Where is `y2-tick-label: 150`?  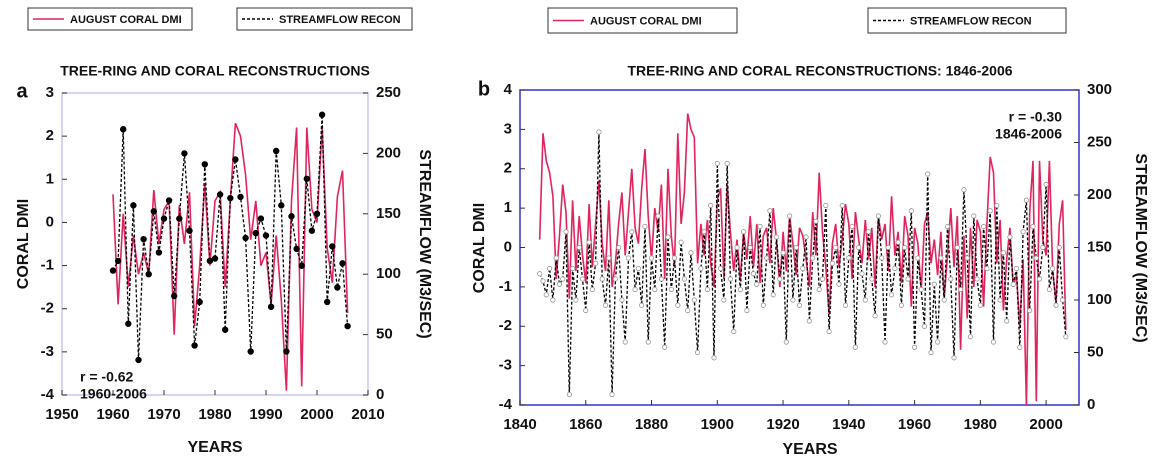 y2-tick-label: 150 is located at coordinates (388, 213).